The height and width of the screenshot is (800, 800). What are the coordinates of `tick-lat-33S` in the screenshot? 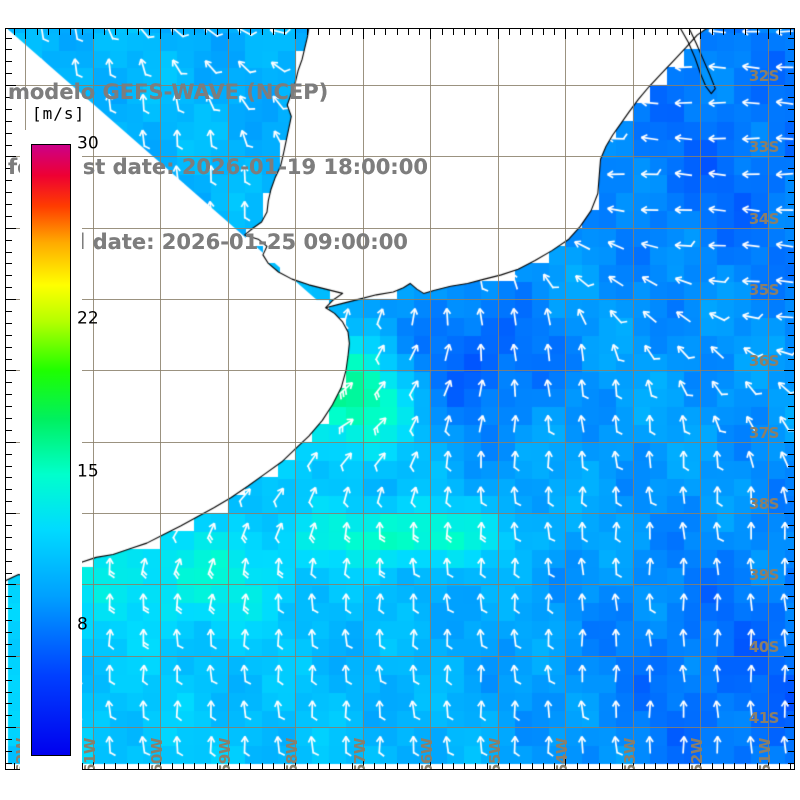 It's located at (789, 156).